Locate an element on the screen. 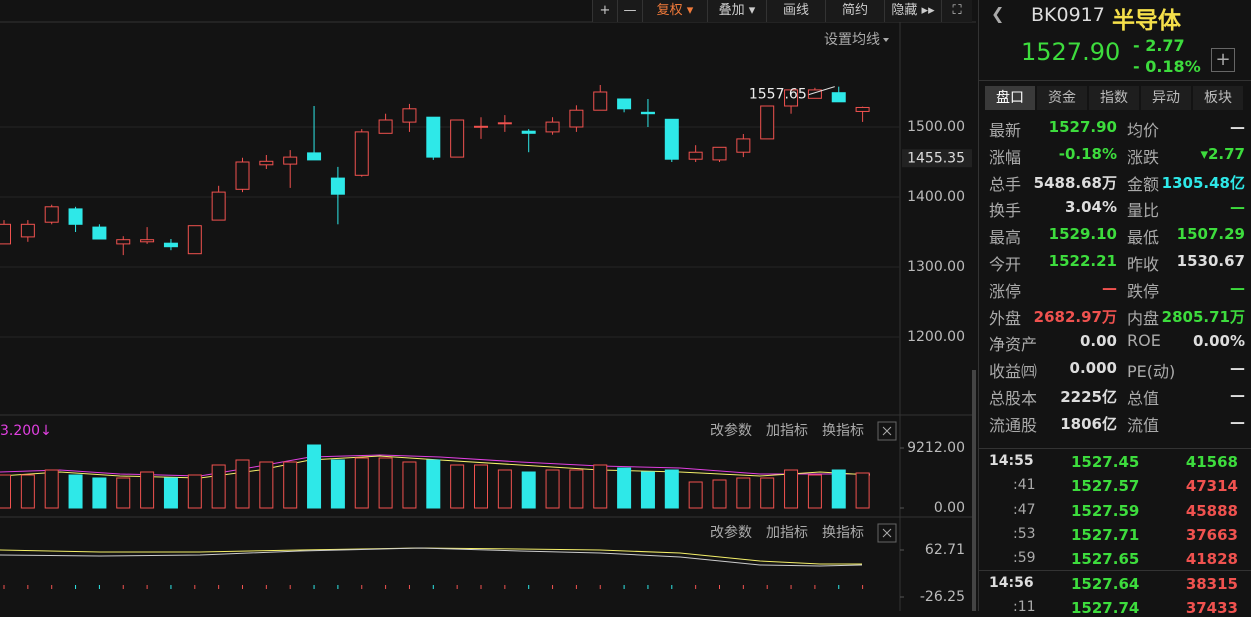 Image resolution: width=1251 pixels, height=617 pixels. tick-time: :59 is located at coordinates (1024, 558).